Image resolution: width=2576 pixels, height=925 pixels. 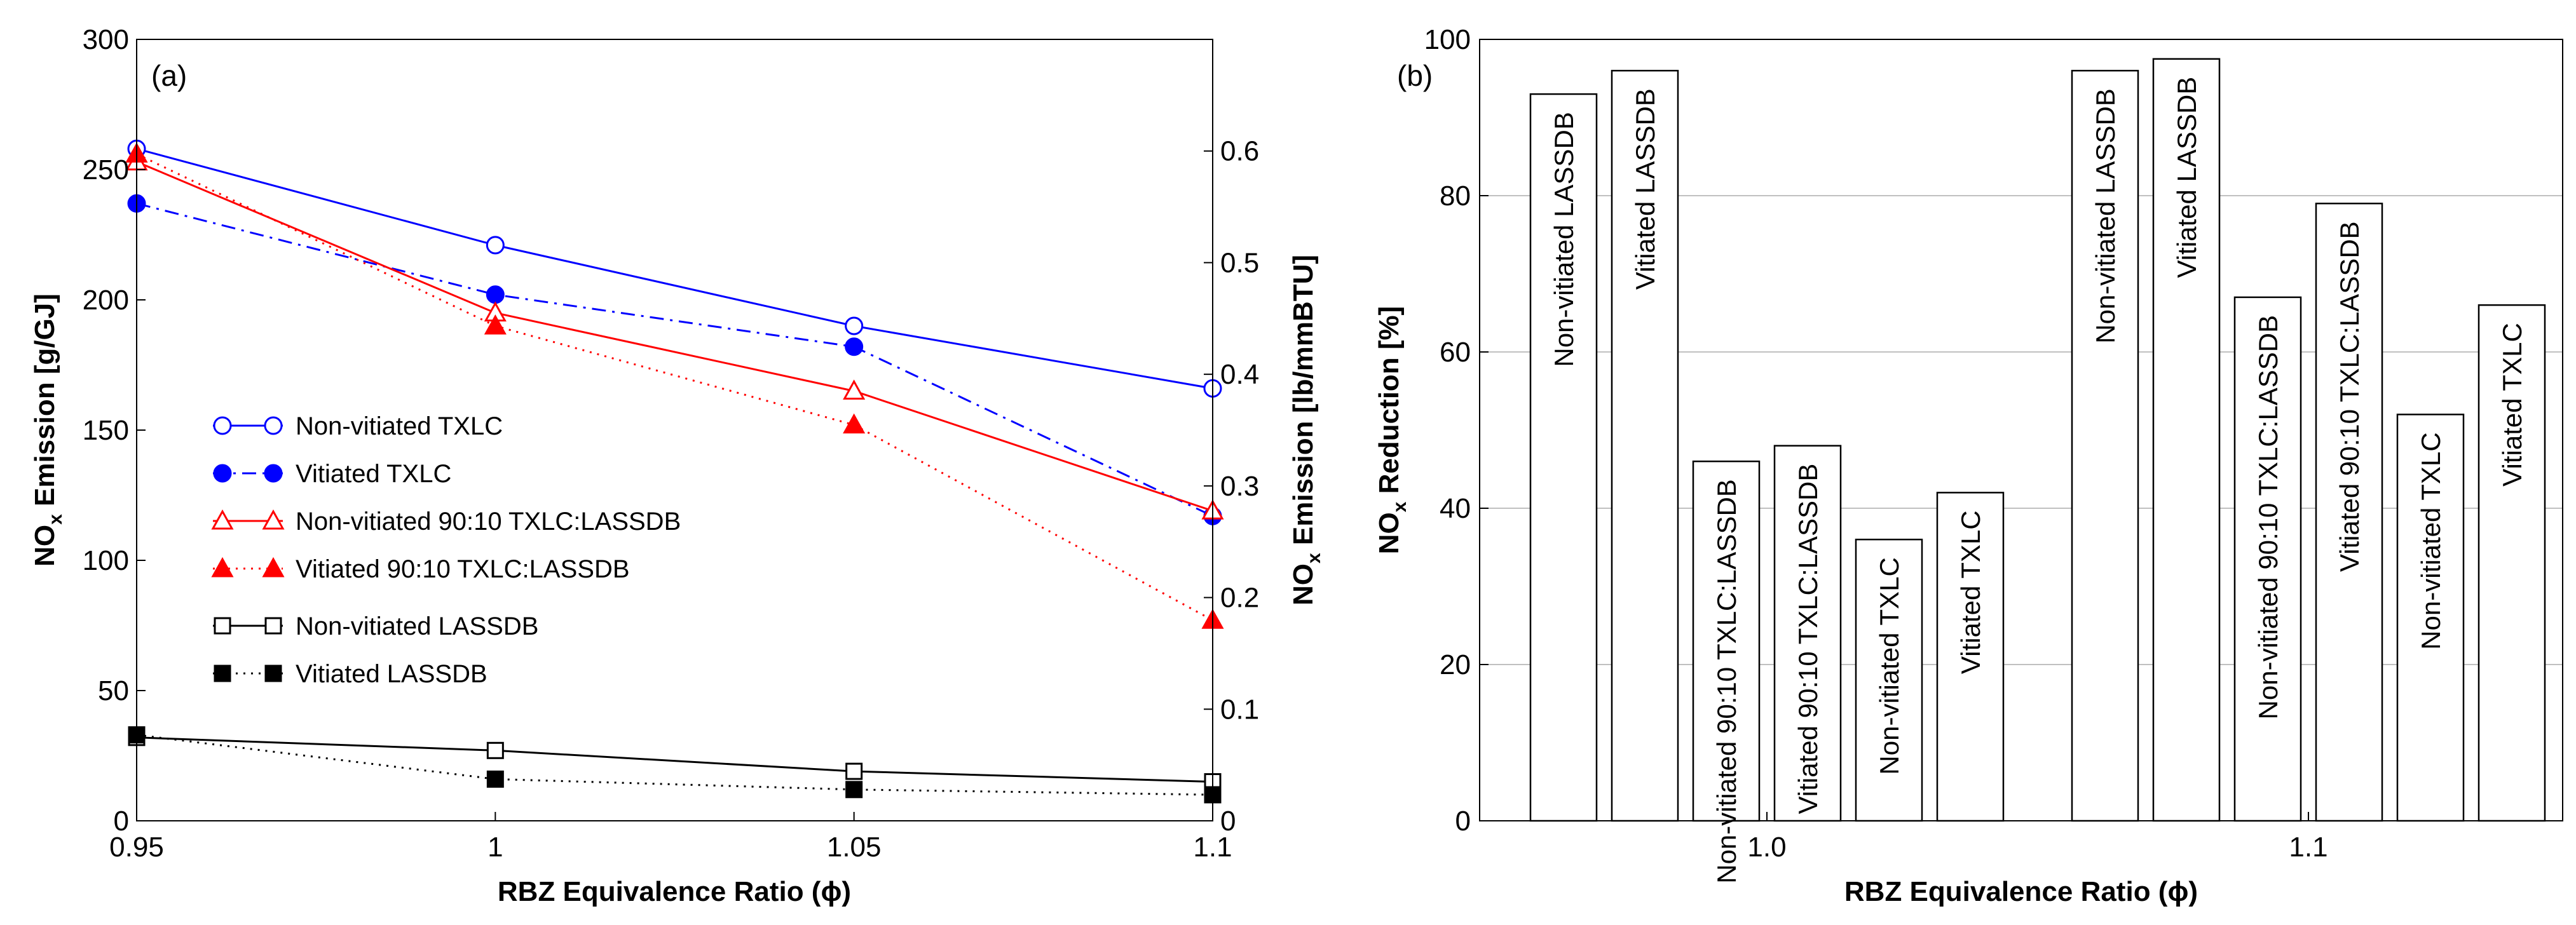 What do you see at coordinates (1239, 598) in the screenshot?
I see `y-tick-label-right: 0.2` at bounding box center [1239, 598].